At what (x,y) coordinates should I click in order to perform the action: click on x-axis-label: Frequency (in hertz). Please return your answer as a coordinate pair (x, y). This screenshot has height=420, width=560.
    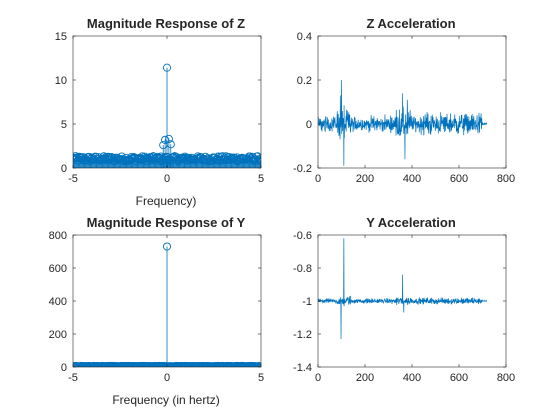
    Looking at the image, I should click on (165, 400).